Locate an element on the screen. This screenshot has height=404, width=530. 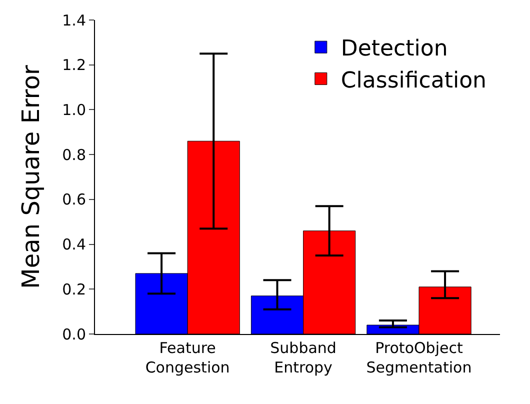
y-tick-label: 0.2 is located at coordinates (74, 289).